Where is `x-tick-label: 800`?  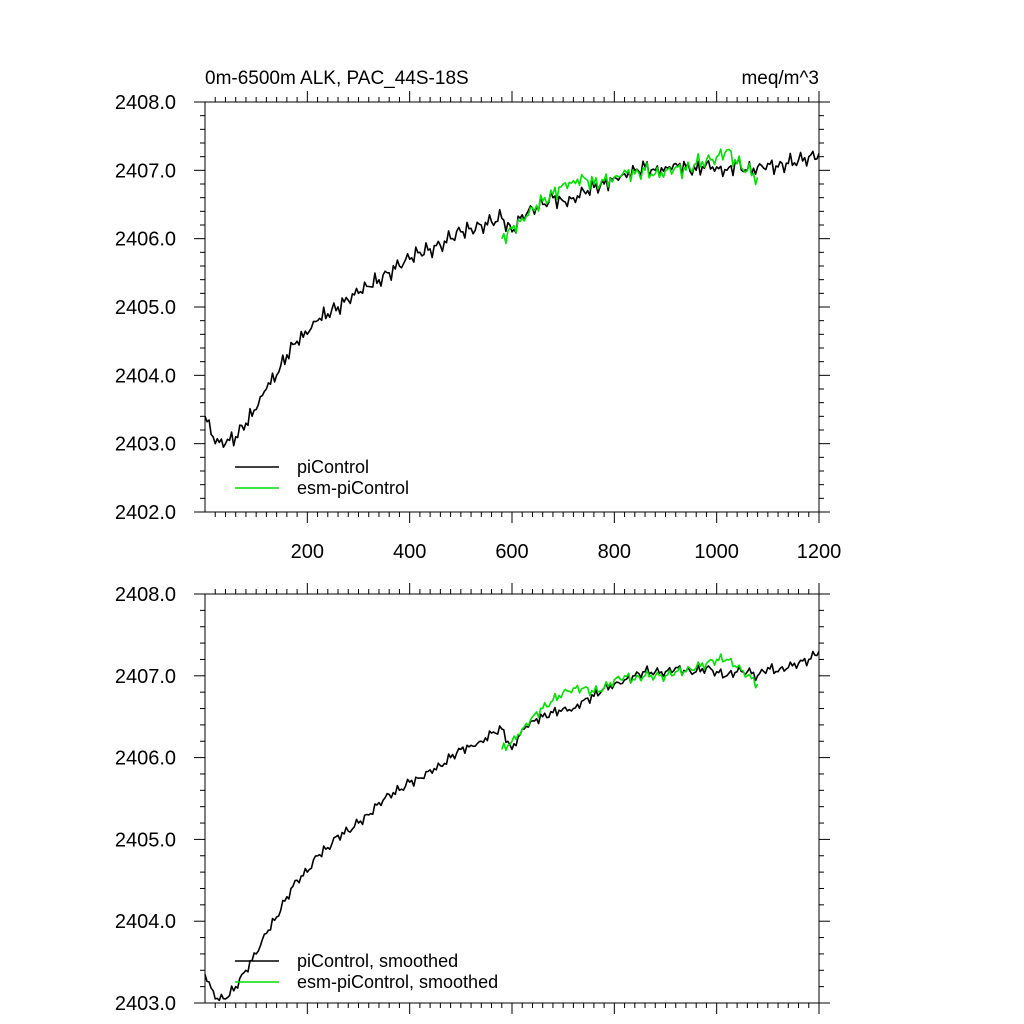
x-tick-label: 800 is located at coordinates (614, 552).